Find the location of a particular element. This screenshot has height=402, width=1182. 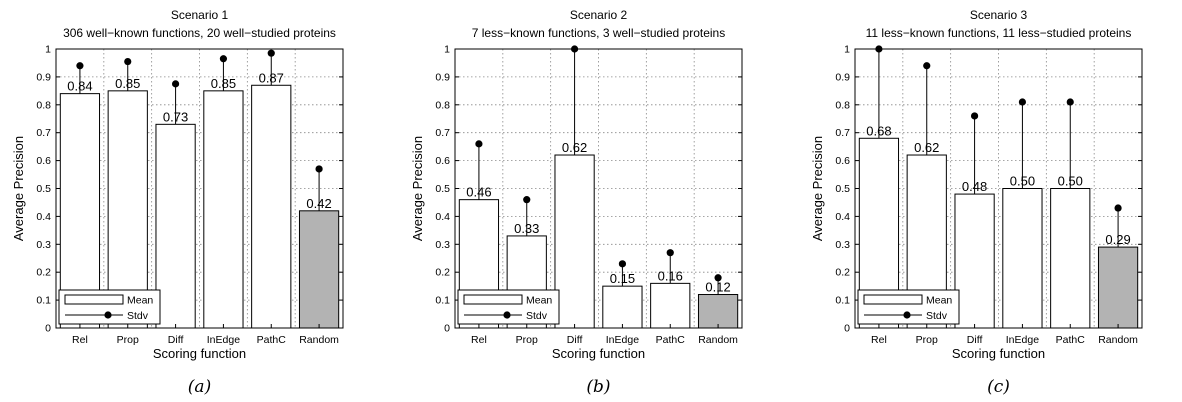

bar-value-label: 0.84 is located at coordinates (79, 86).